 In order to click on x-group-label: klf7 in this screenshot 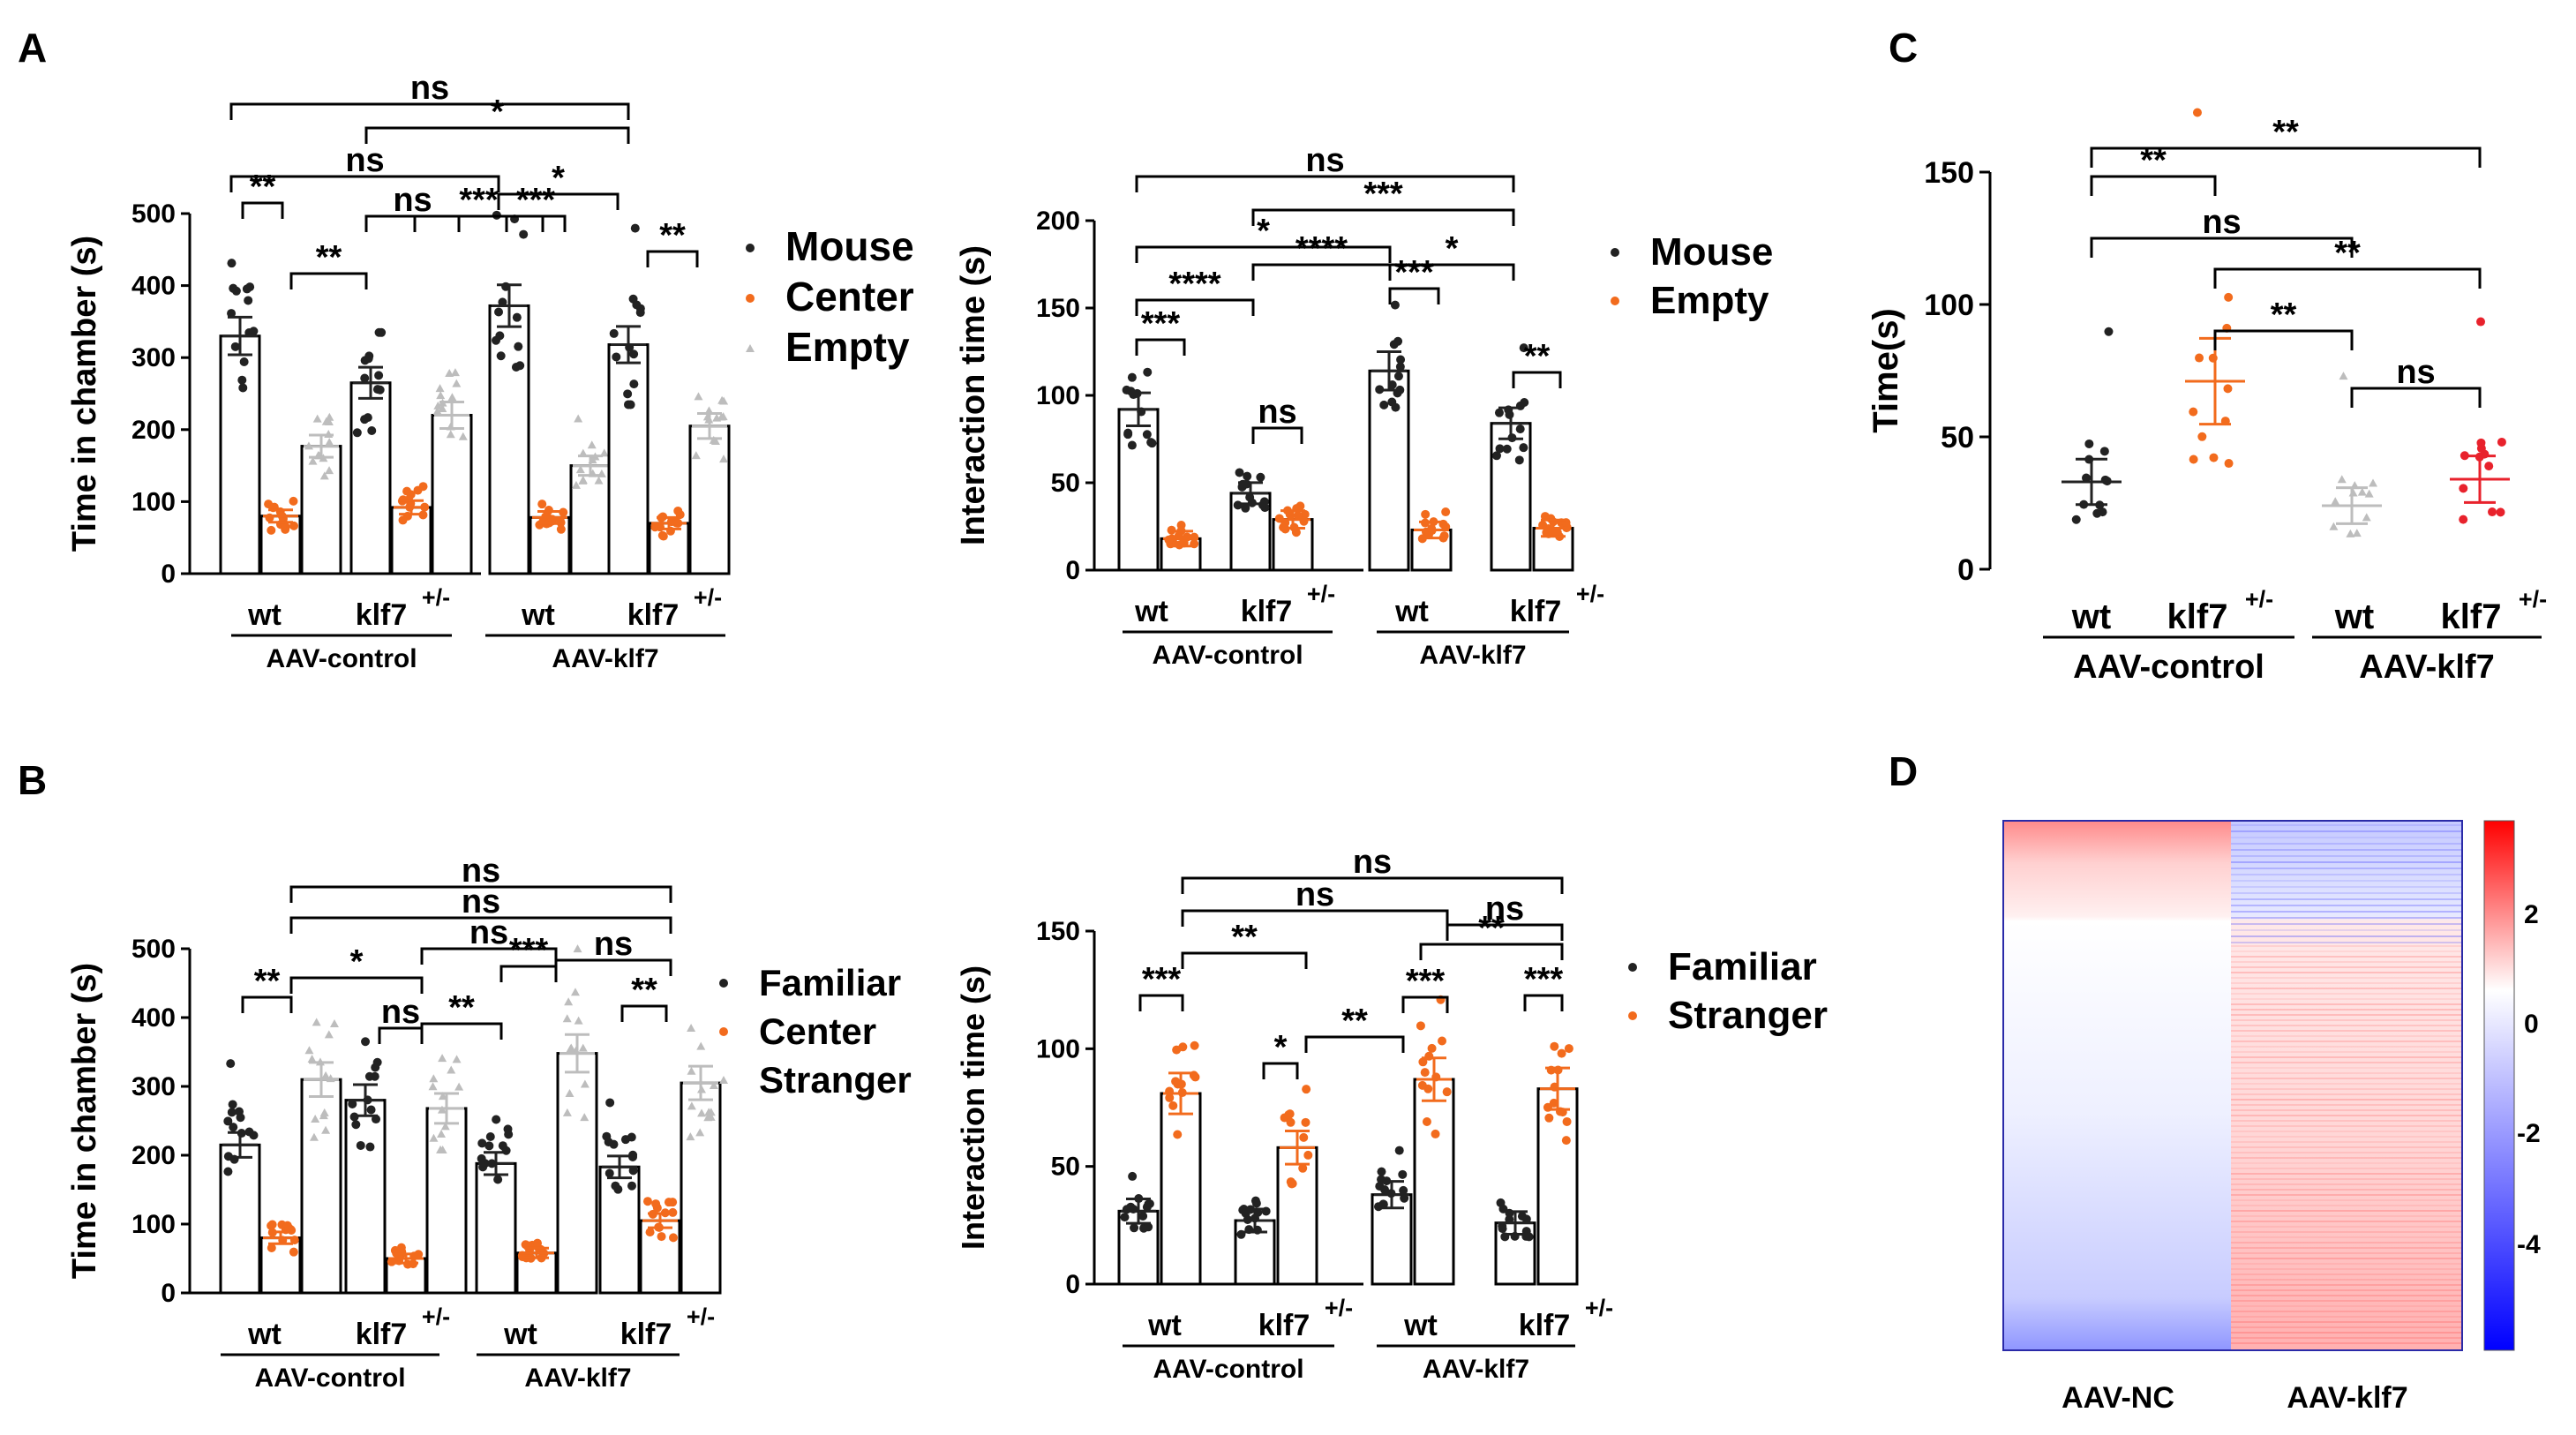, I will do `click(1536, 611)`.